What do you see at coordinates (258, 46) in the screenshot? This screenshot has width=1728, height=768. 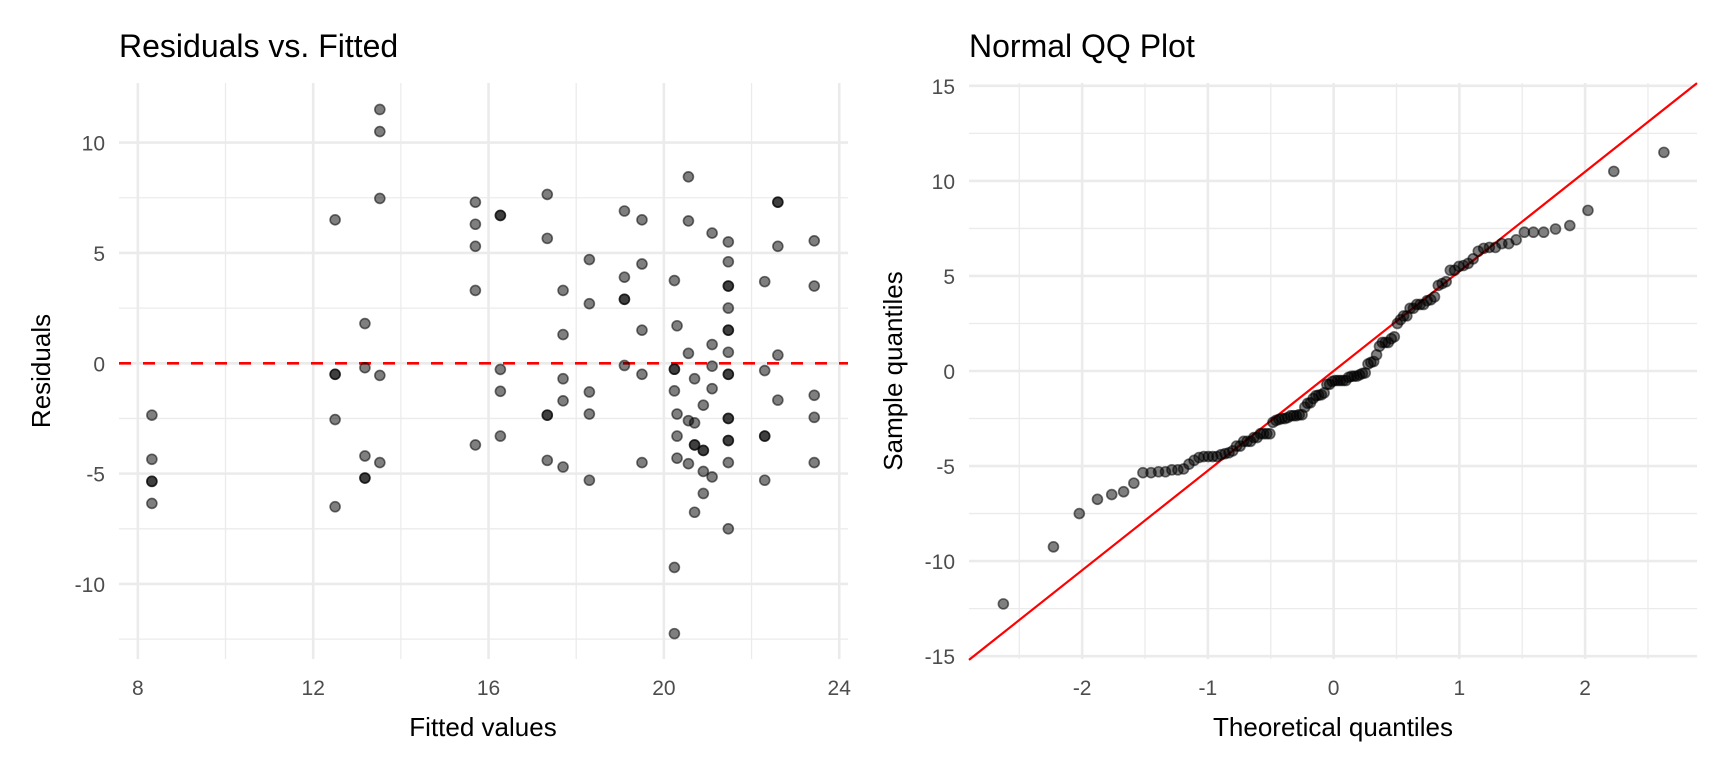 I see `chart-title: Residuals vs. Fitted` at bounding box center [258, 46].